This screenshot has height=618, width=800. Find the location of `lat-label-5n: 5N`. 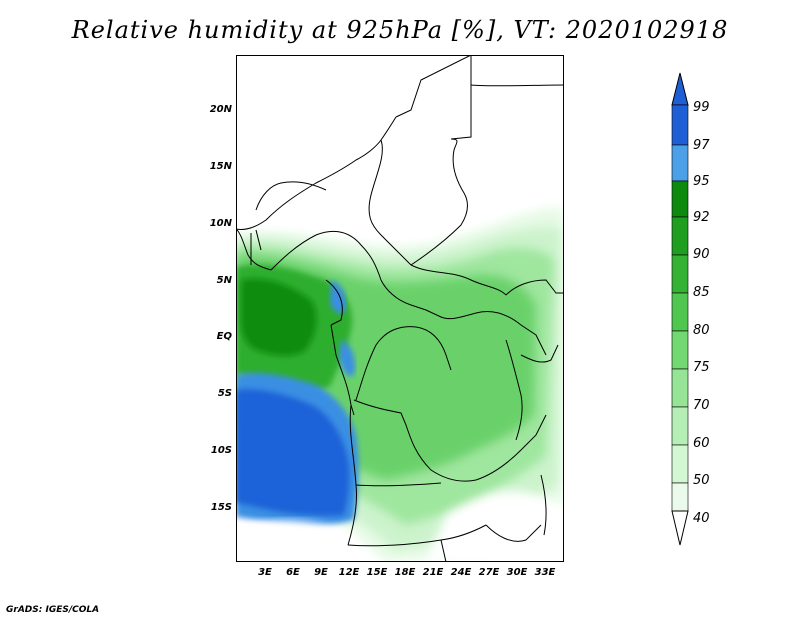

lat-label-5n: 5N is located at coordinates (224, 280).